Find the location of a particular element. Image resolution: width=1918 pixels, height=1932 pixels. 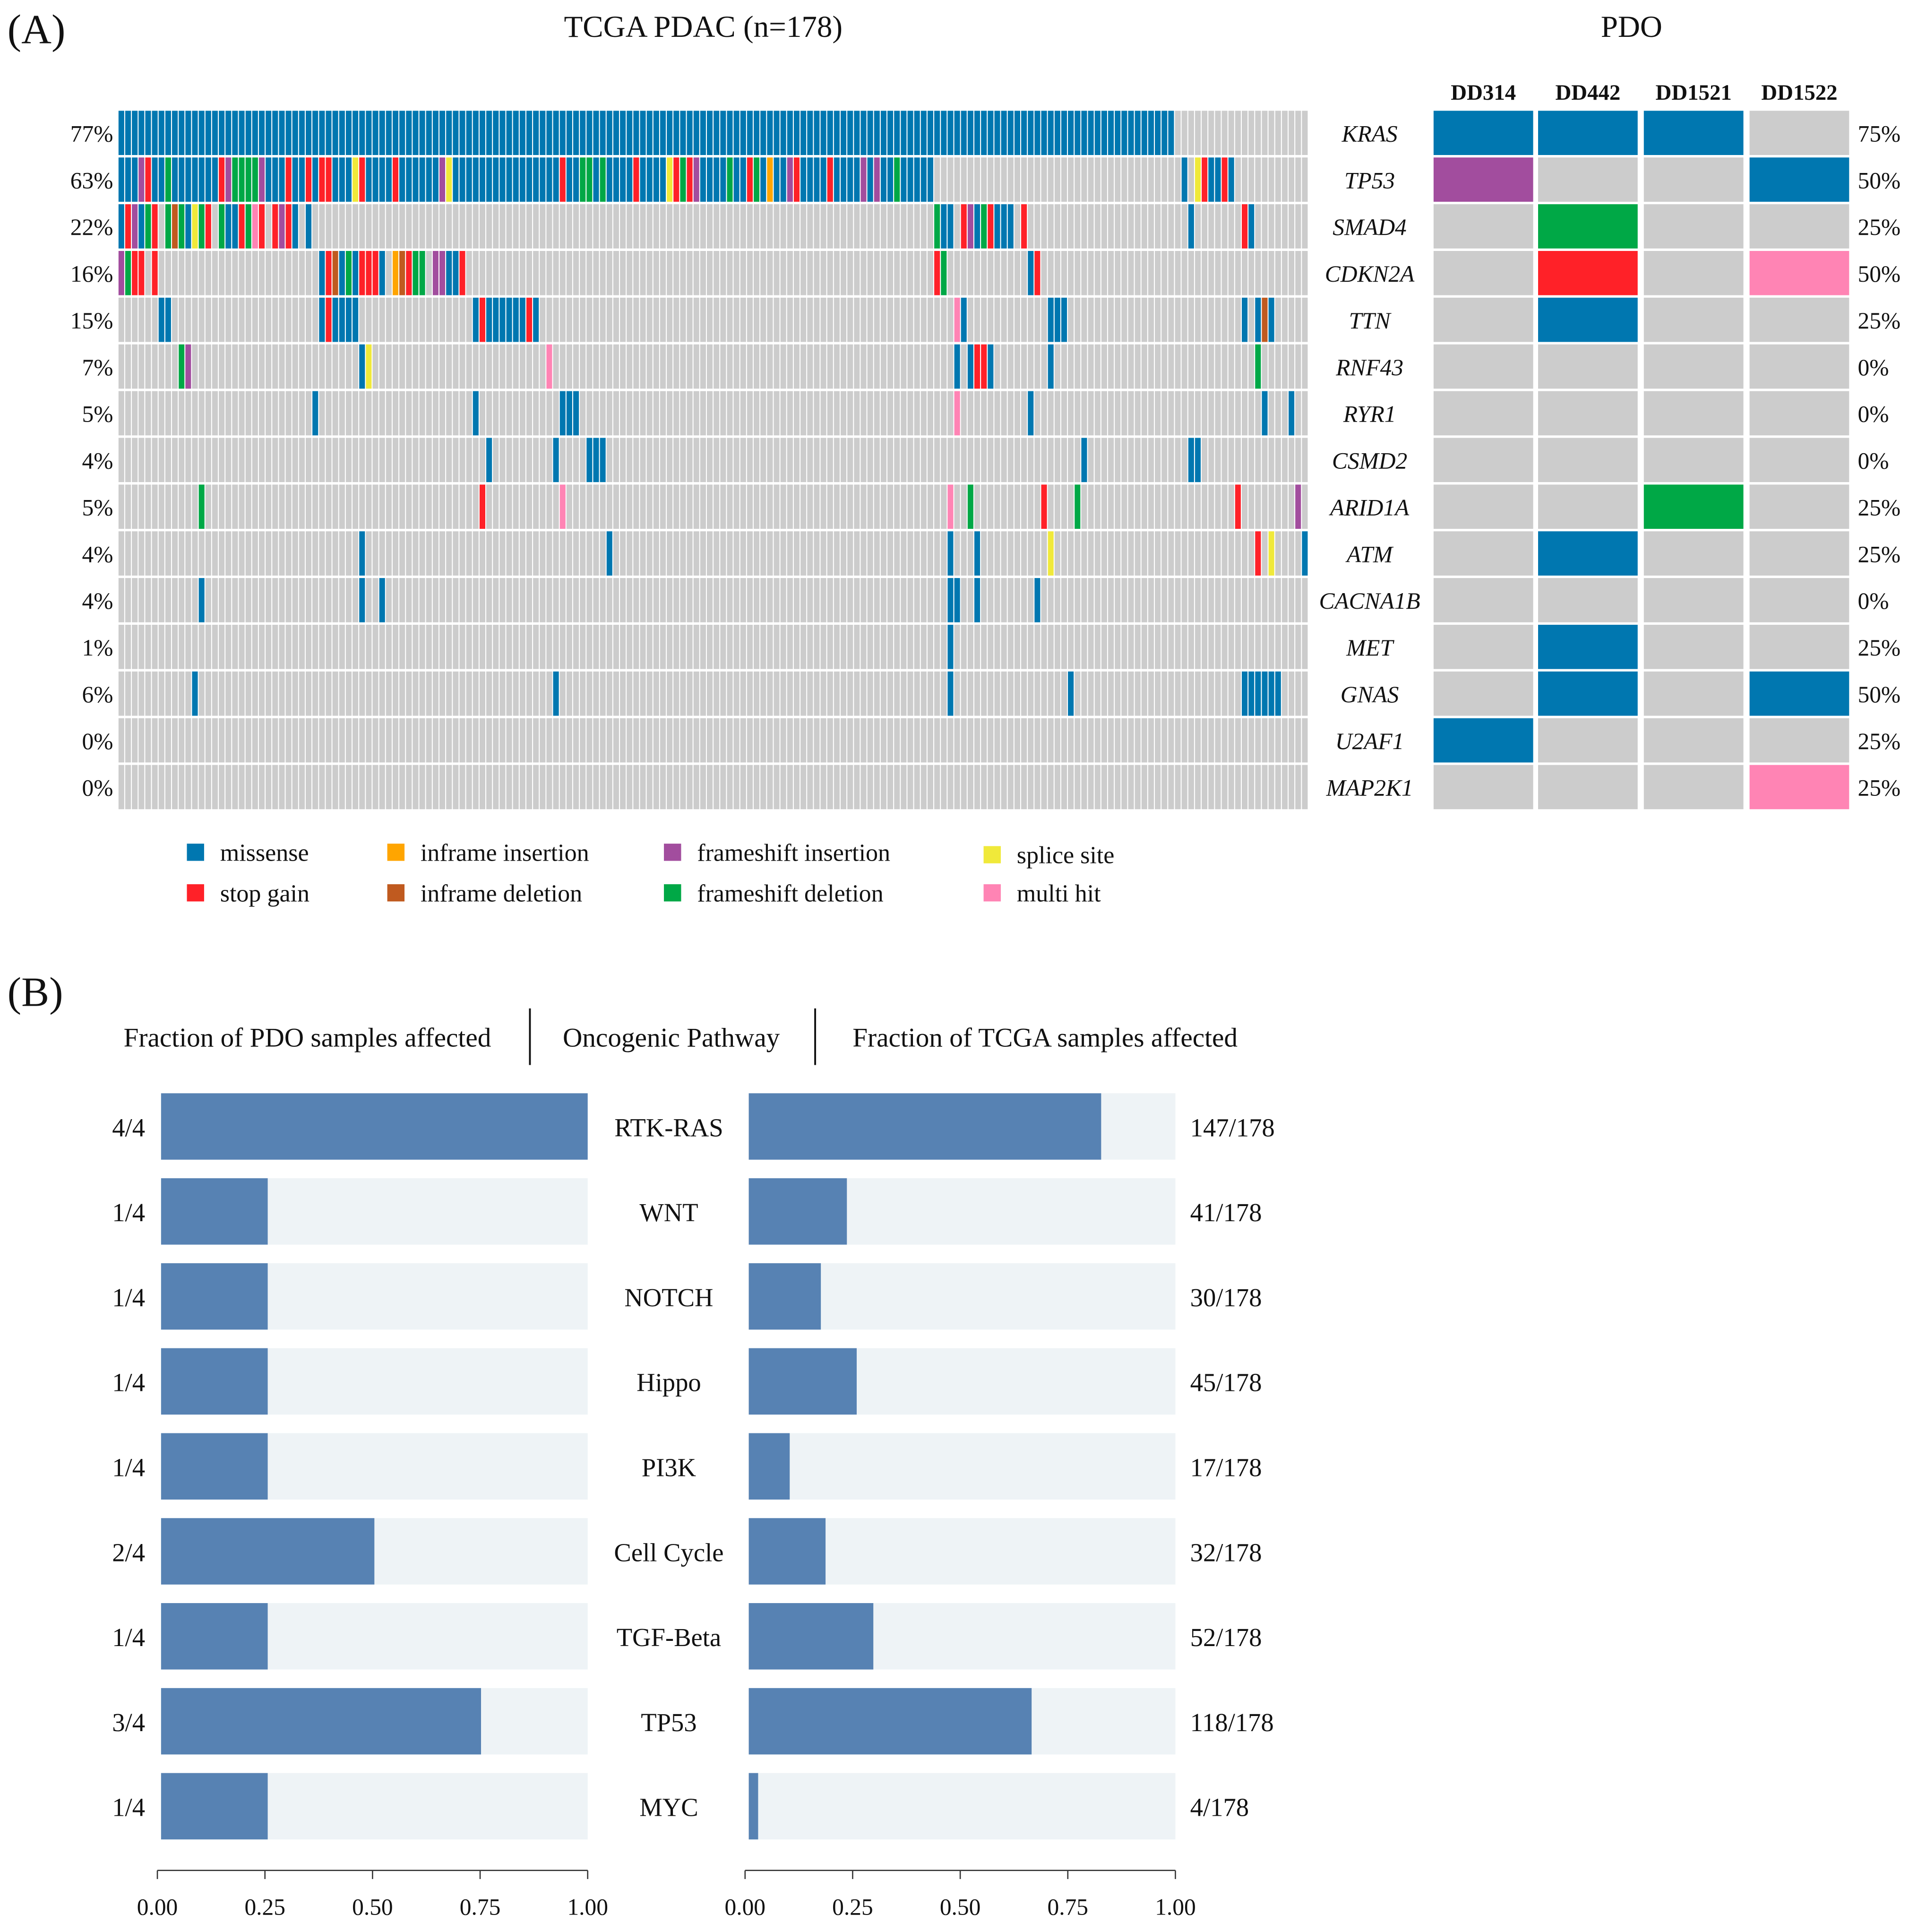

mutation-cell-frameshift-deletion is located at coordinates (416, 272).